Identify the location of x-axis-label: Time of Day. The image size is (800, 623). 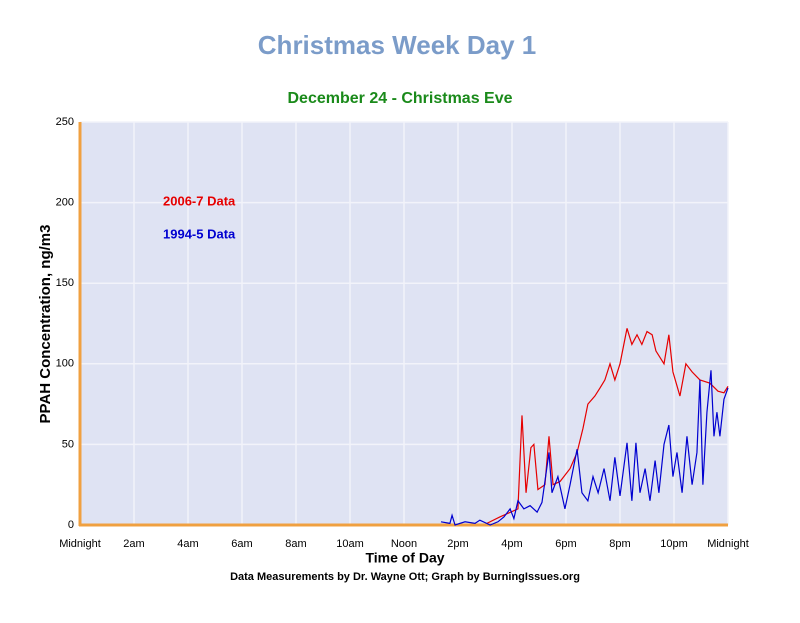
(404, 558).